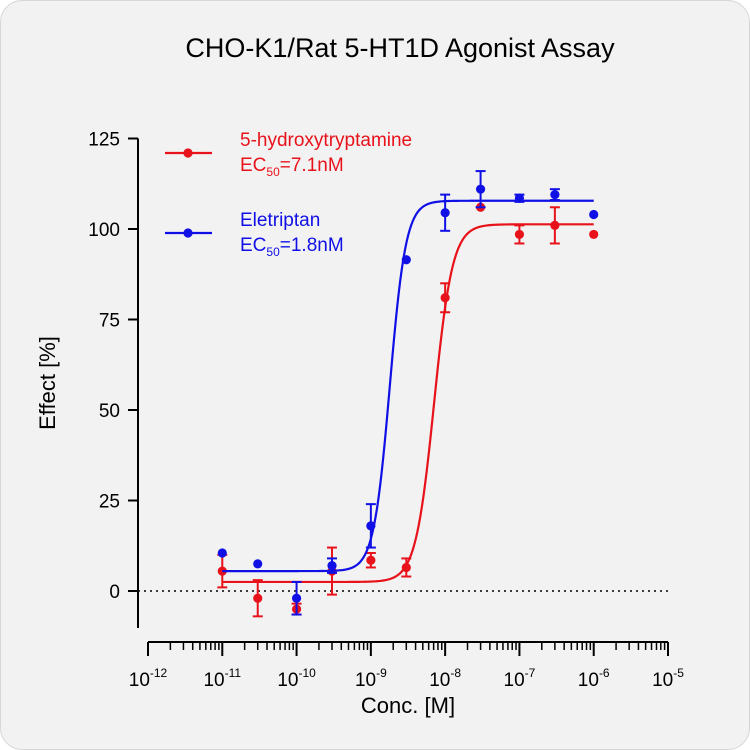 Image resolution: width=750 pixels, height=750 pixels. I want to click on x-tick-label: 10⁻⁸, so click(445, 678).